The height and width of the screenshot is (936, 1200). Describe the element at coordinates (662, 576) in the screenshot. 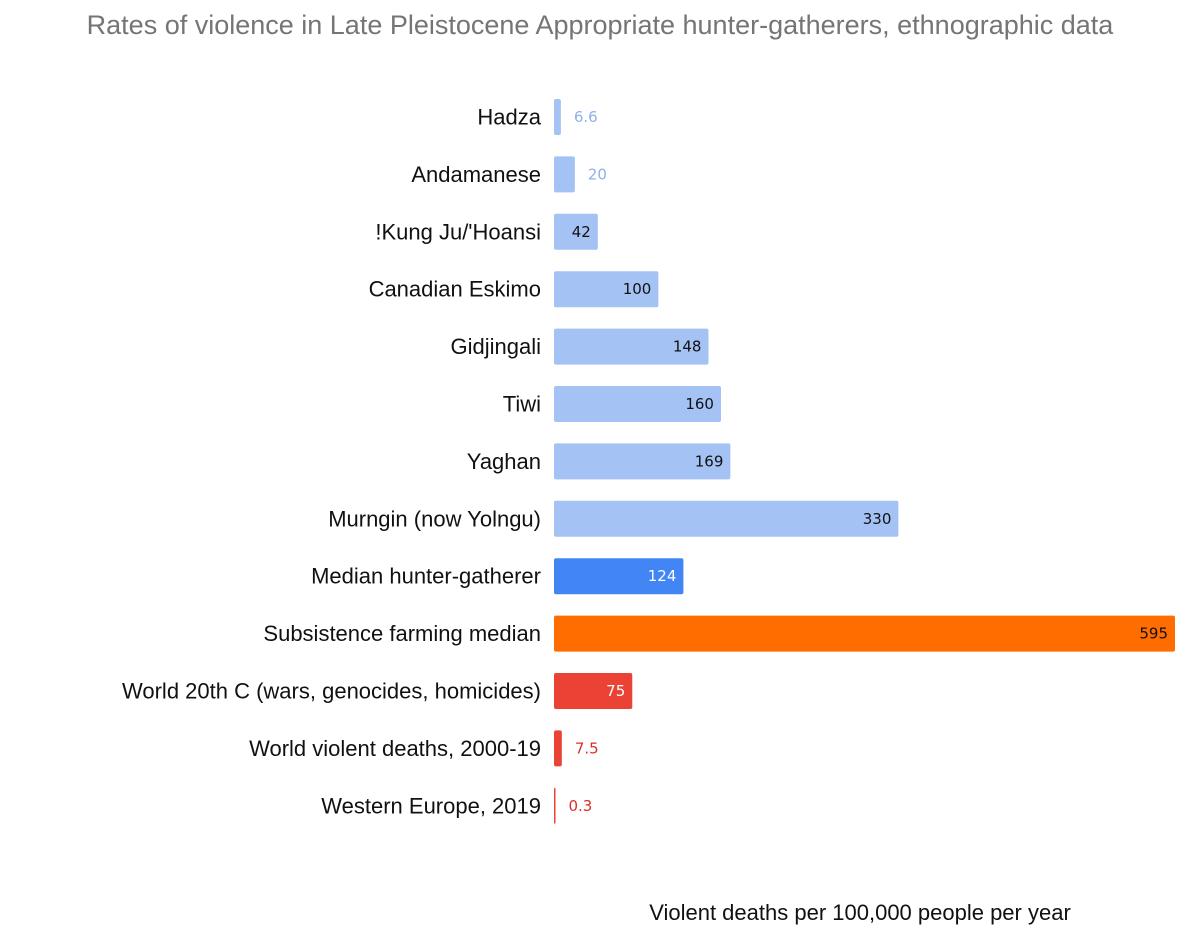

I see `value-label: 124` at that location.